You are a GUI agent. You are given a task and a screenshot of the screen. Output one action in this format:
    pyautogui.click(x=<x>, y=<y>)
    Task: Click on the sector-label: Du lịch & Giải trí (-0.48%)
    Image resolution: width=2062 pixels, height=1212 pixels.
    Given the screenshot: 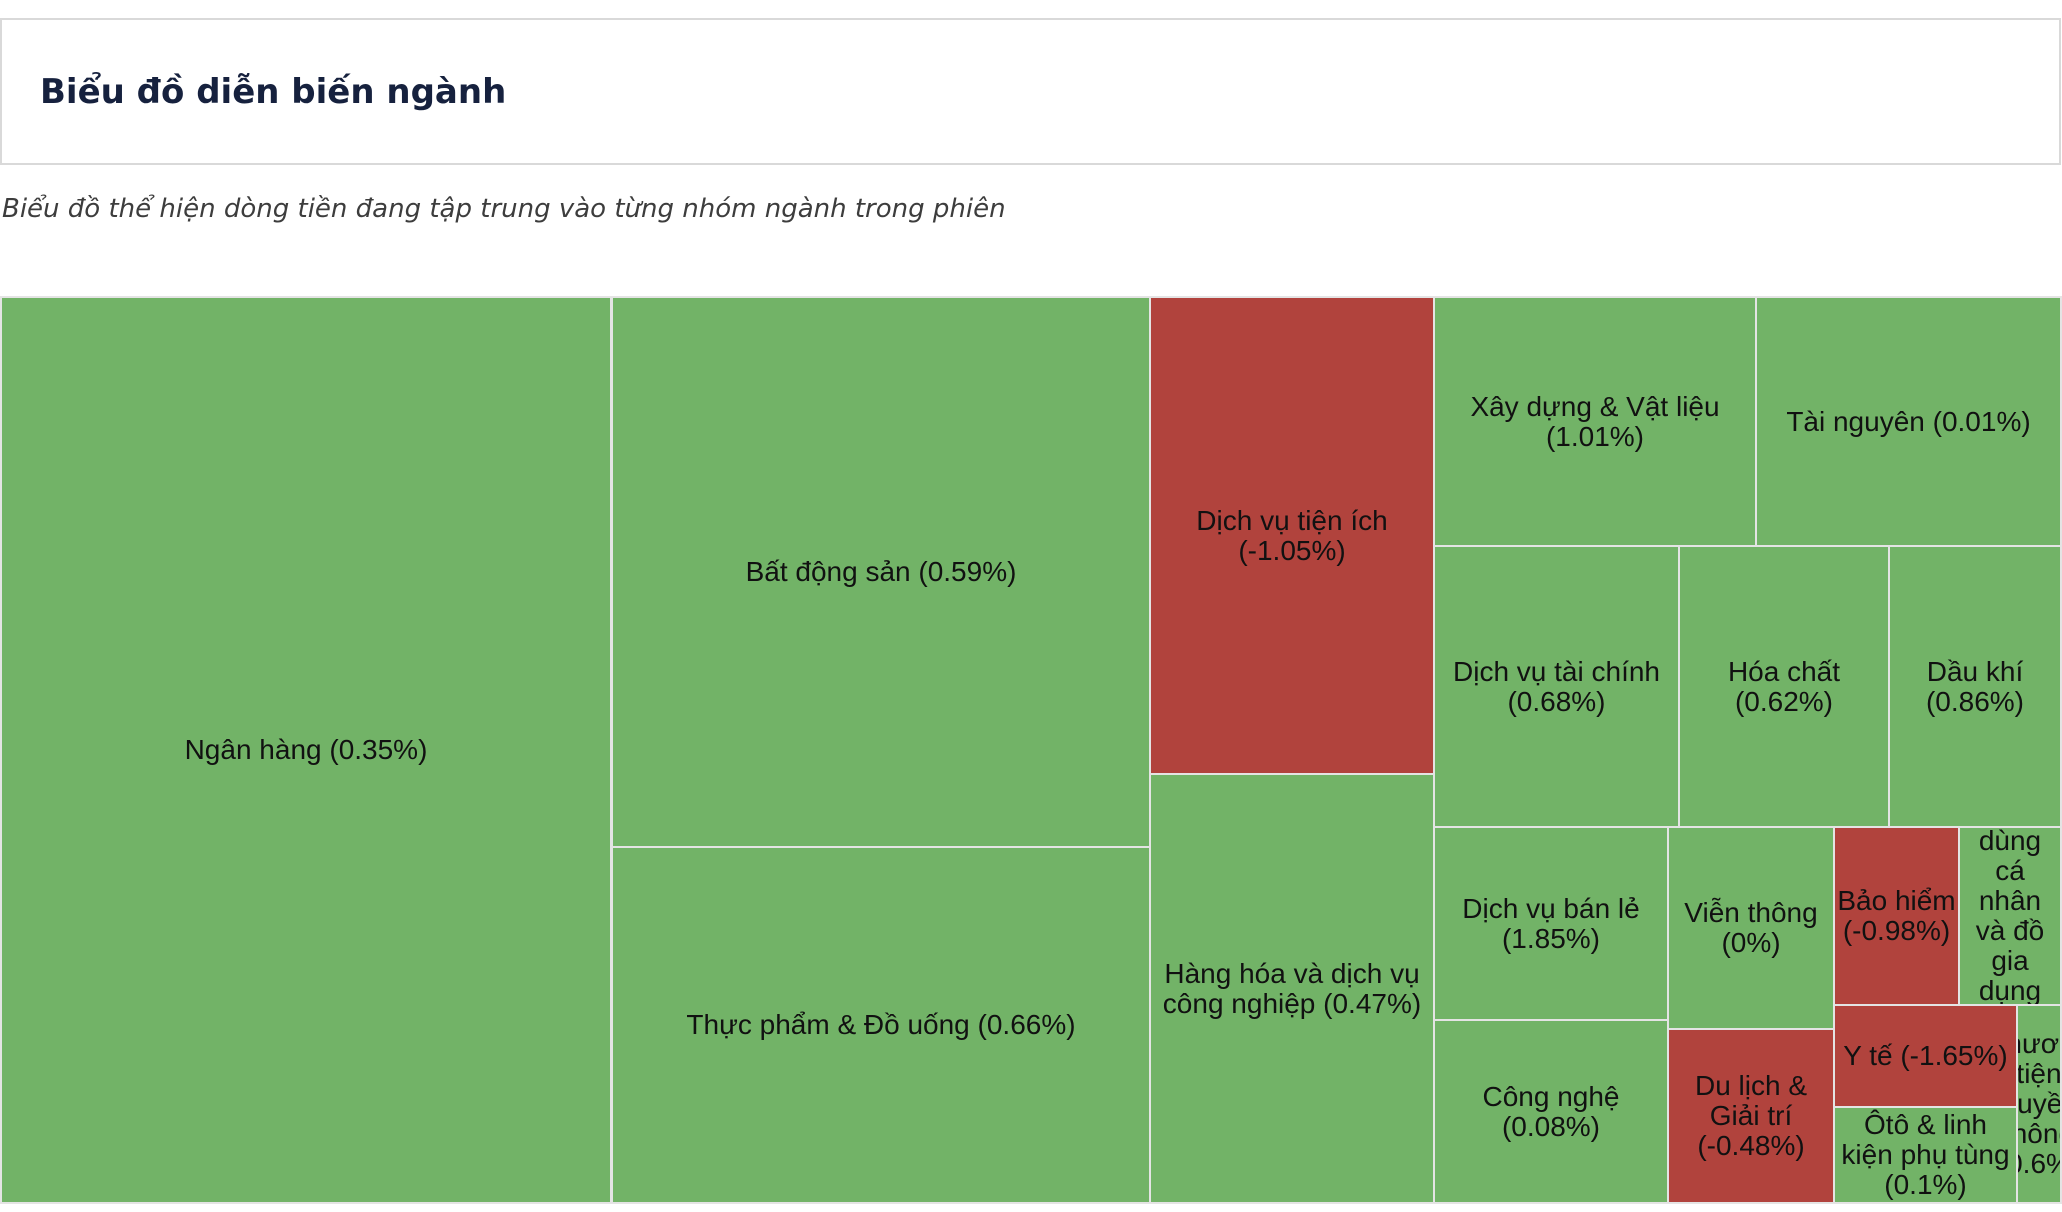 What is the action you would take?
    pyautogui.click(x=1751, y=1115)
    